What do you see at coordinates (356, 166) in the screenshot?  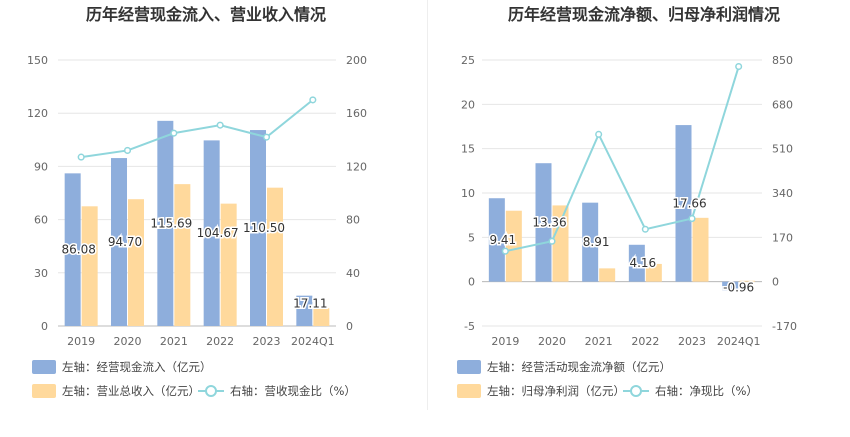 I see `right-axis-tick-label: 120` at bounding box center [356, 166].